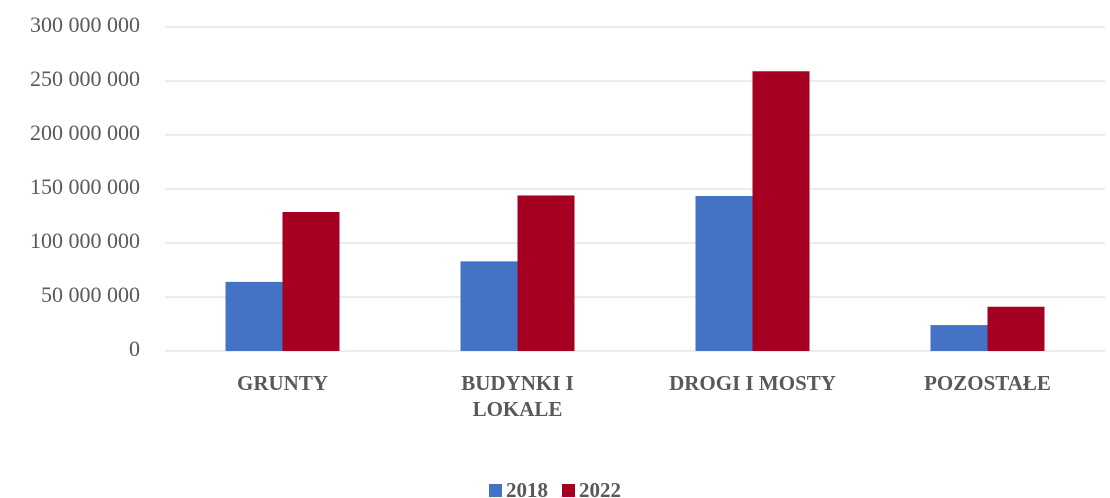  Describe the element at coordinates (85, 24) in the screenshot. I see `y-tick-label: 300 000 000` at that location.